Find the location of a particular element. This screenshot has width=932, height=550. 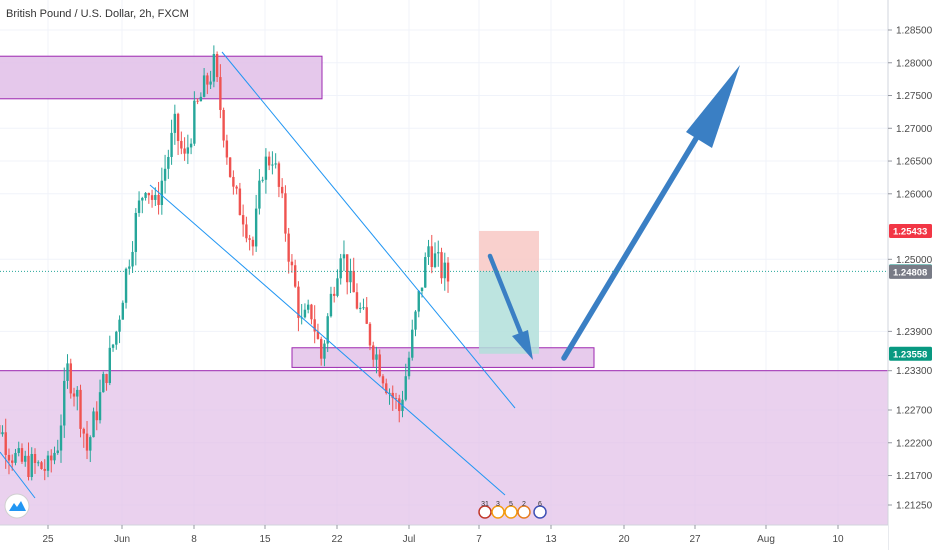

price-tick-label: 1.25000 is located at coordinates (914, 260).